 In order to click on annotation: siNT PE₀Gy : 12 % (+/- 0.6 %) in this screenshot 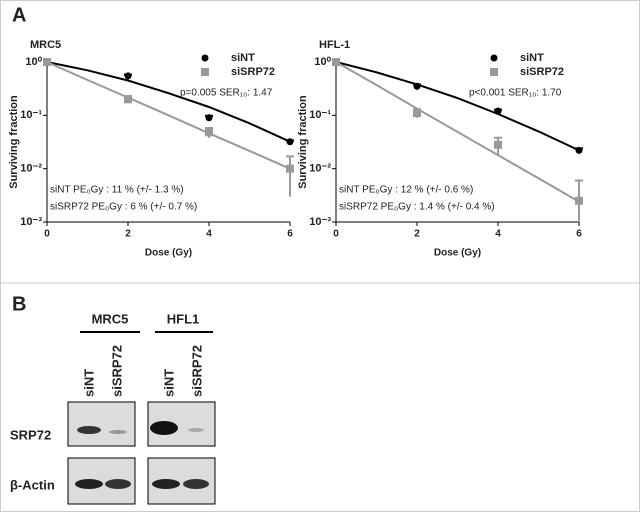, I will do `click(406, 190)`.